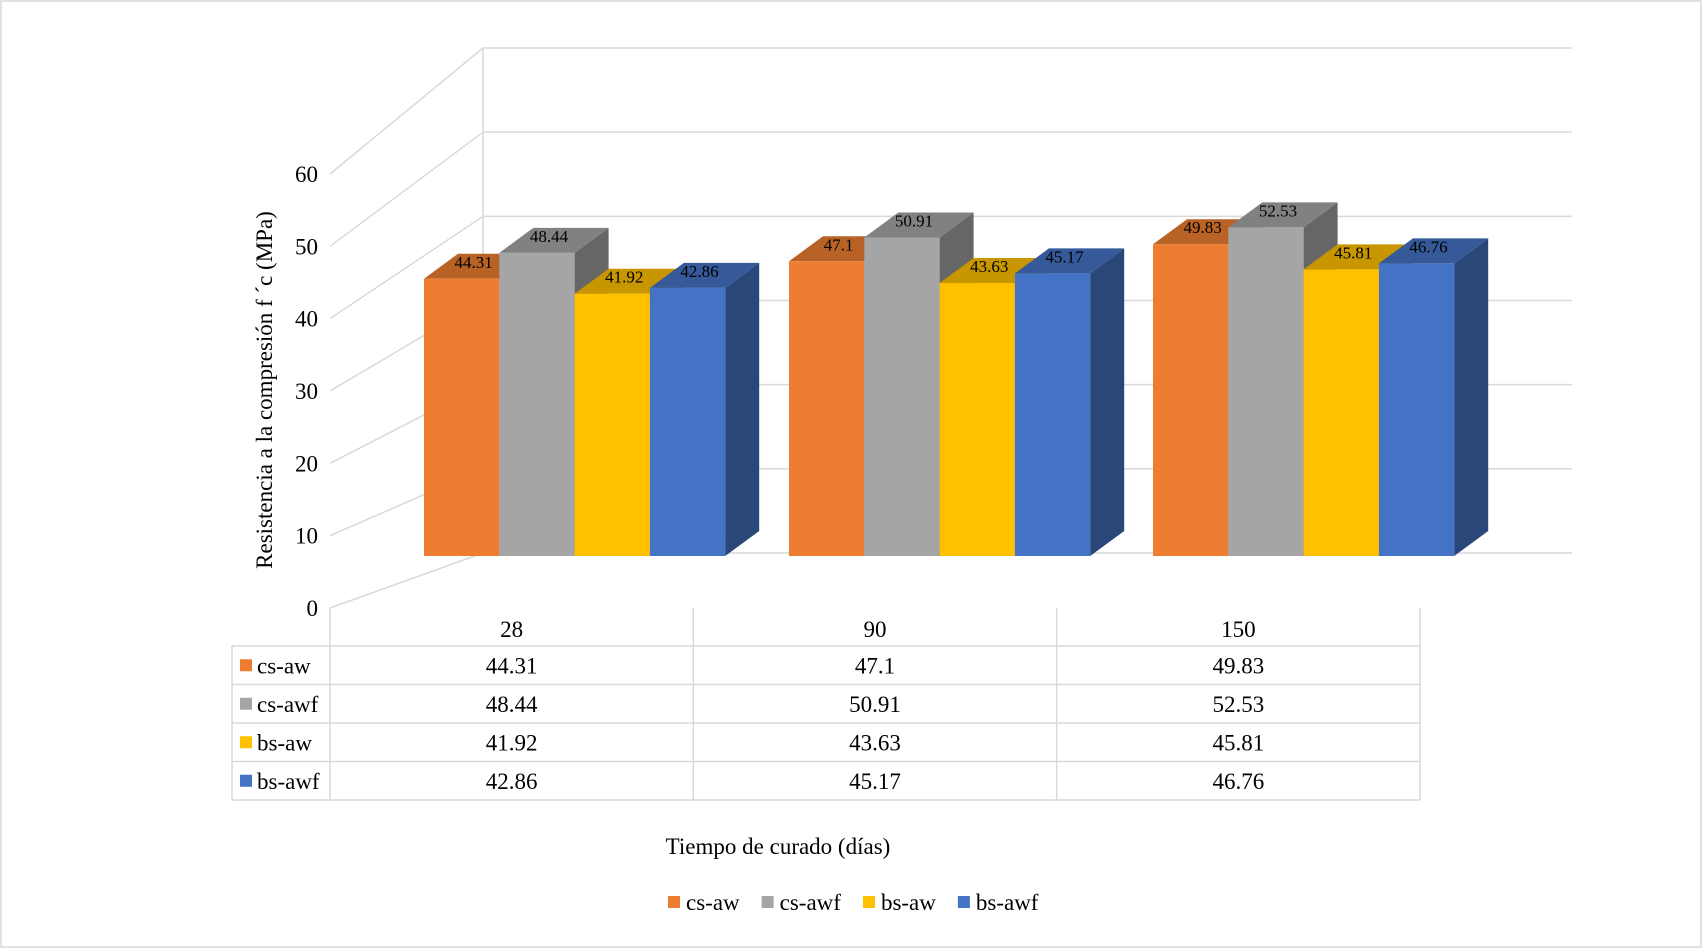 Image resolution: width=1702 pixels, height=948 pixels. What do you see at coordinates (699, 271) in the screenshot?
I see `data-label: 42.86` at bounding box center [699, 271].